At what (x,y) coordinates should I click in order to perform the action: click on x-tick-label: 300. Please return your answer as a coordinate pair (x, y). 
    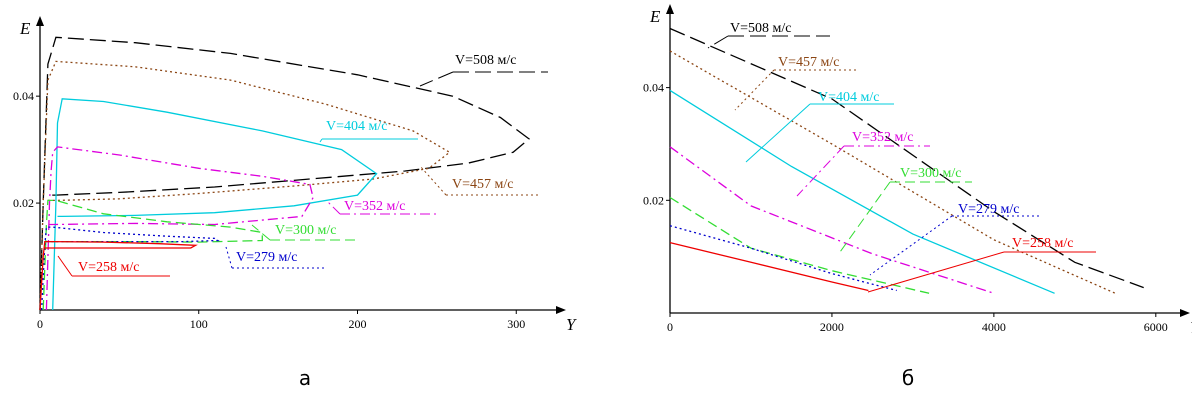
    Looking at the image, I should click on (516, 324).